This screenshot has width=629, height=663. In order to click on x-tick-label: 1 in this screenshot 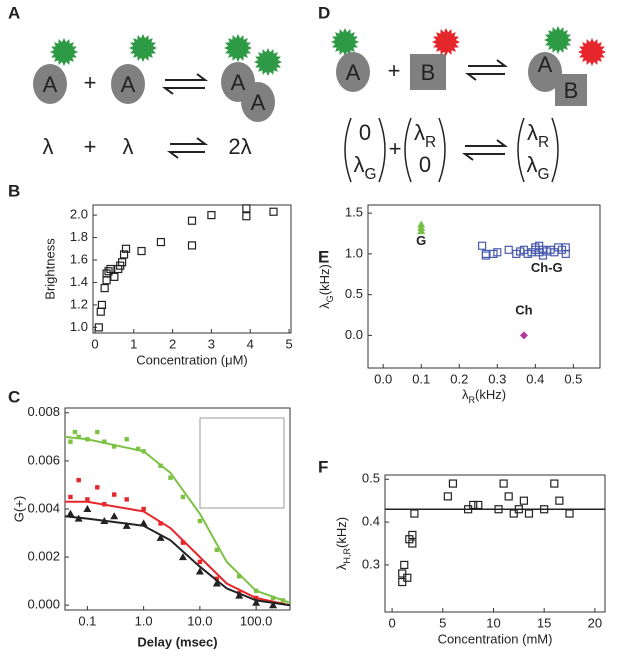, I will do `click(133, 343)`.